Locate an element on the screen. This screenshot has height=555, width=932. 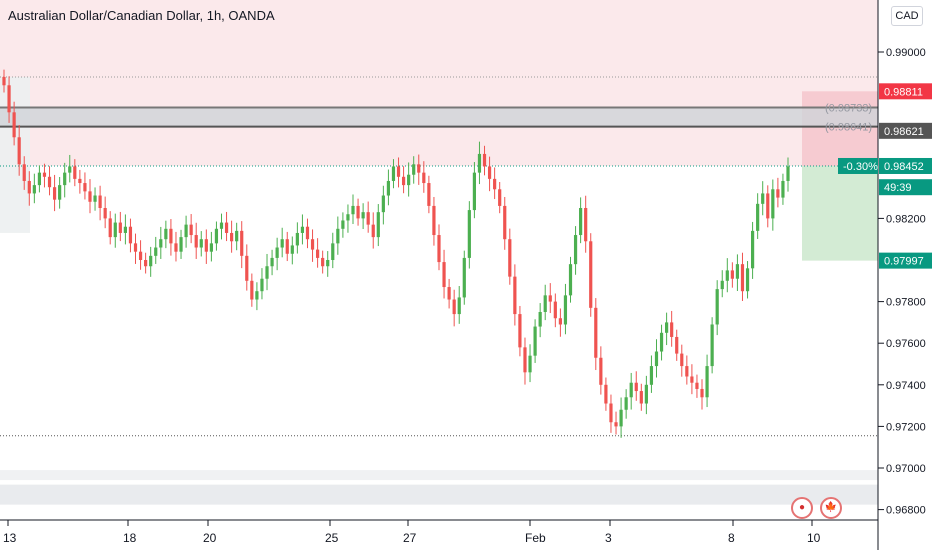
price-tag-bg is located at coordinates (905, 260).